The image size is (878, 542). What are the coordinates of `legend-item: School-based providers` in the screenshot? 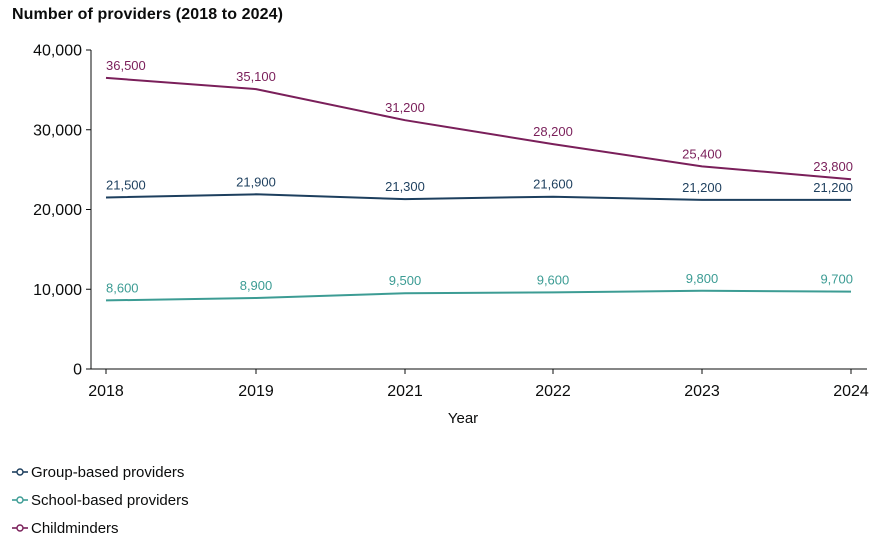 It's located at (100, 500).